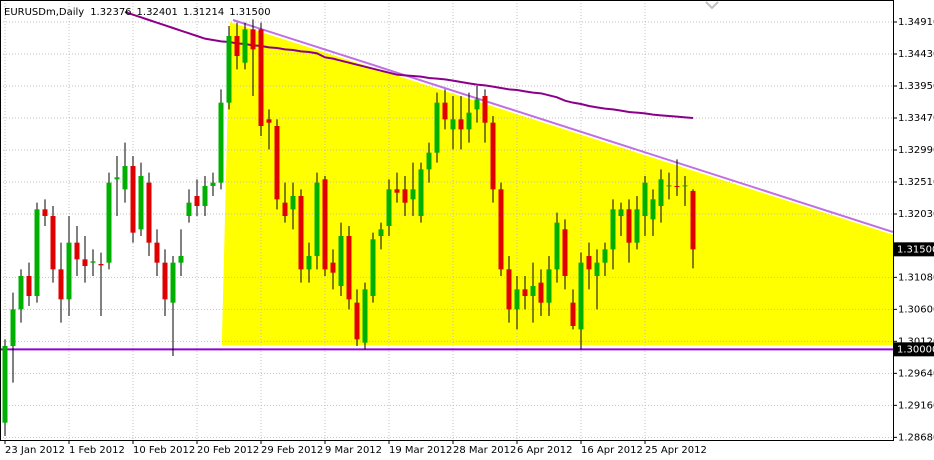 The height and width of the screenshot is (460, 934). Describe the element at coordinates (712, 5) in the screenshot. I see `scroll-marker` at that location.